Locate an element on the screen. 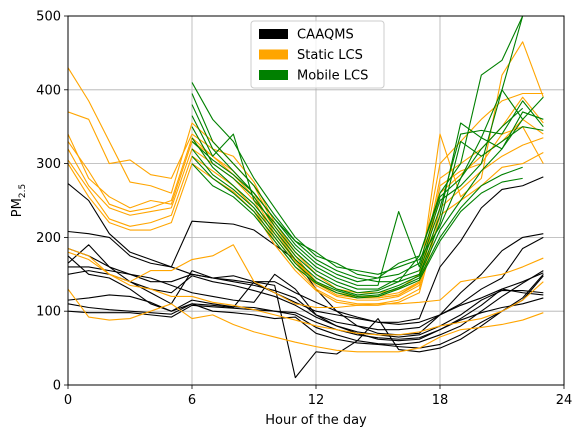 The image size is (582, 438). legend: CAAQMS Static LCS Mobile LCS is located at coordinates (317, 54).